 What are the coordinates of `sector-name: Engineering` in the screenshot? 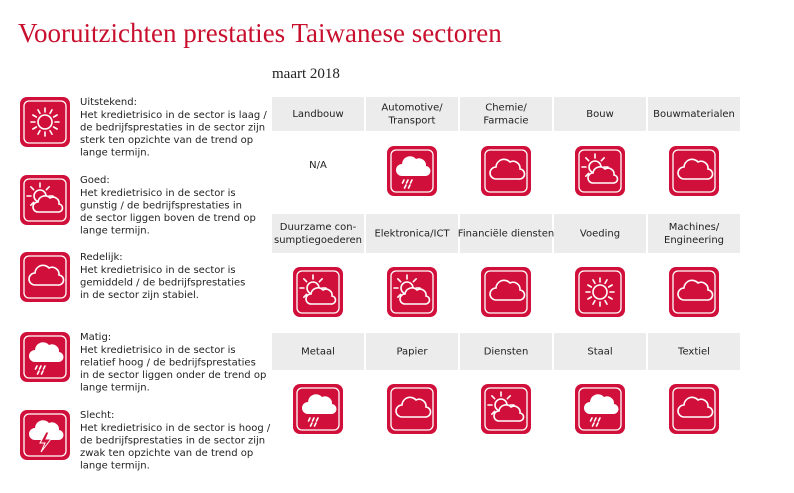 It's located at (694, 240).